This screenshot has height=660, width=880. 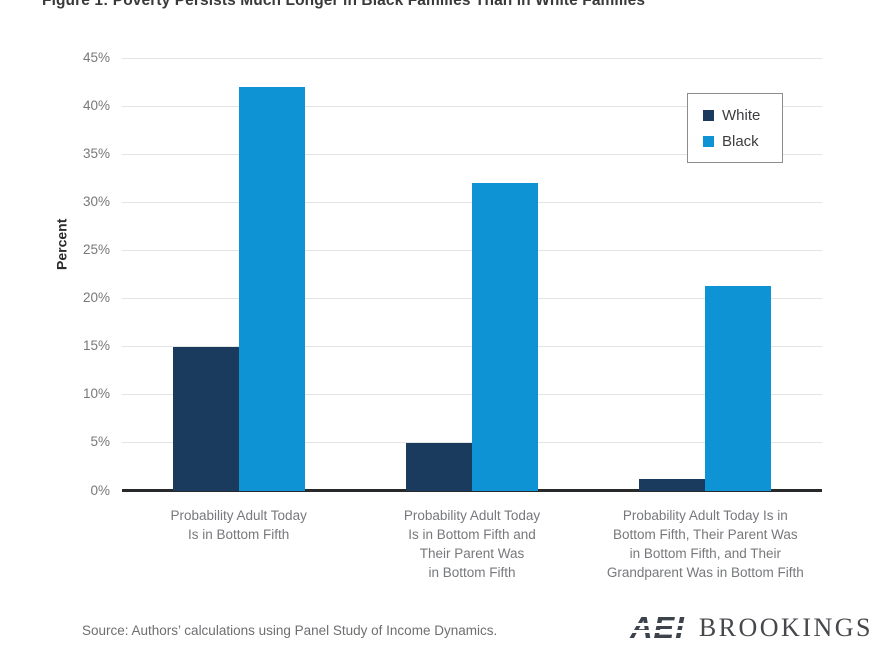 What do you see at coordinates (708, 115) in the screenshot?
I see `legend-swatch-white` at bounding box center [708, 115].